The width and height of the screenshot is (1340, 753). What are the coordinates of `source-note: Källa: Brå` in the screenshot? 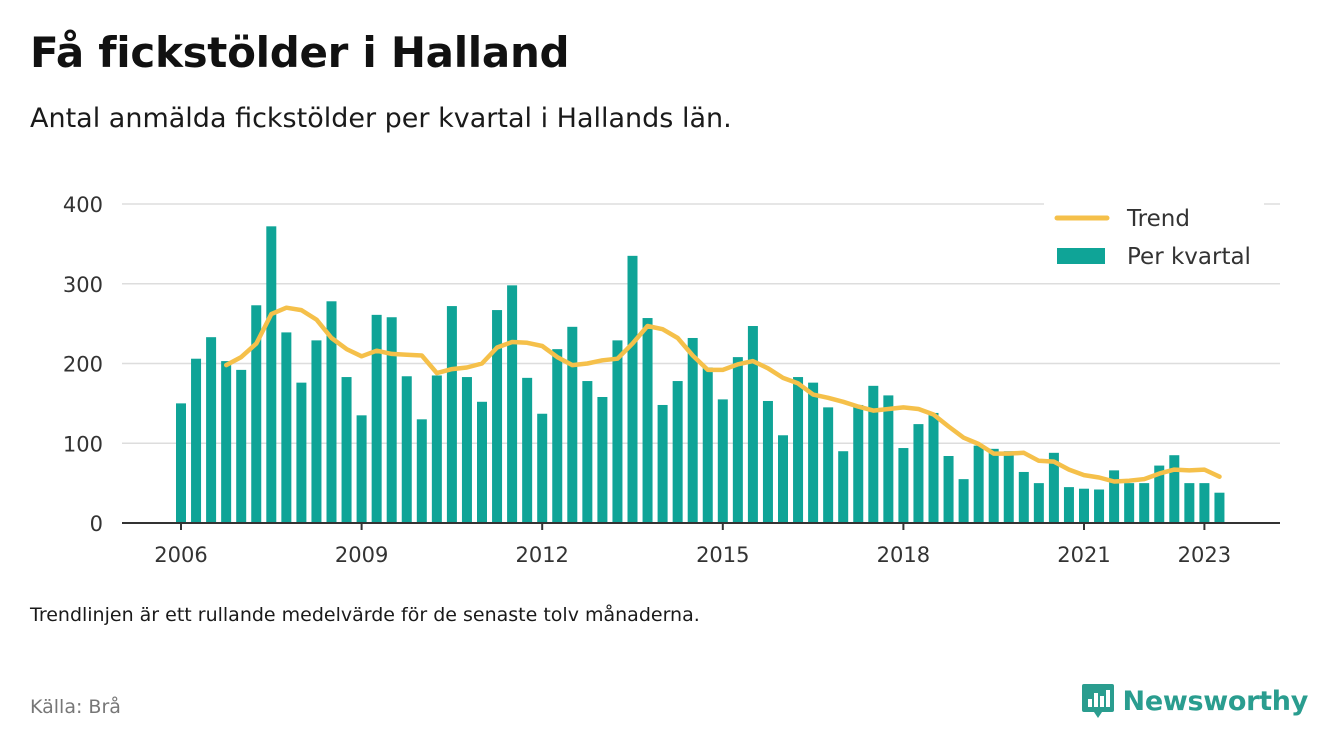 It's located at (75, 707).